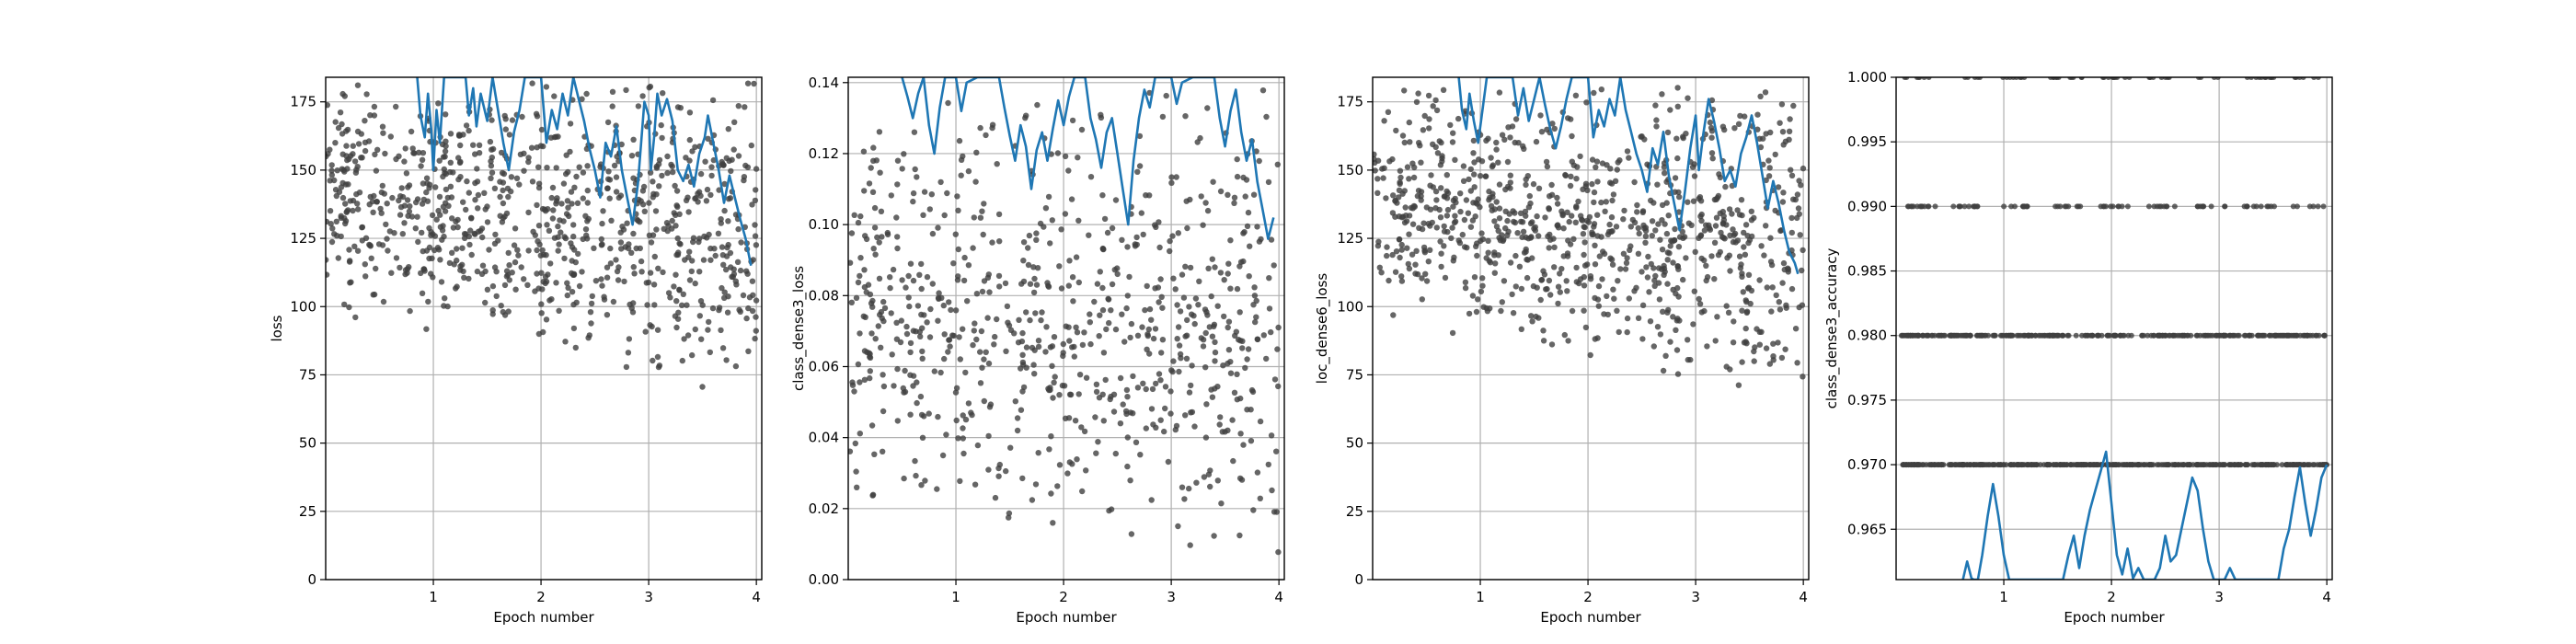 The image size is (2576, 644). I want to click on x-tick-label: 1, so click(433, 597).